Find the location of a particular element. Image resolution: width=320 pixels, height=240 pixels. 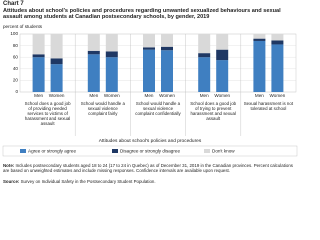

note-label: Note: is located at coordinates (9, 165).